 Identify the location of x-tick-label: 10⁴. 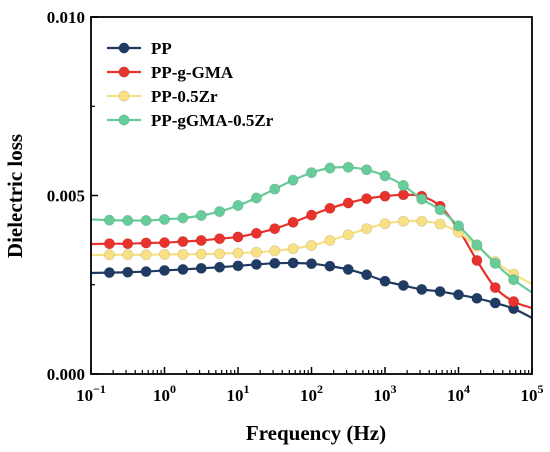
(458, 393).